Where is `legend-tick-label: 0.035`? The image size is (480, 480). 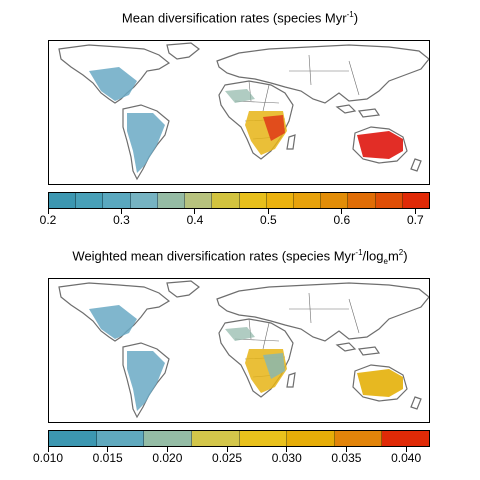 legend-tick-label: 0.035 is located at coordinates (346, 458).